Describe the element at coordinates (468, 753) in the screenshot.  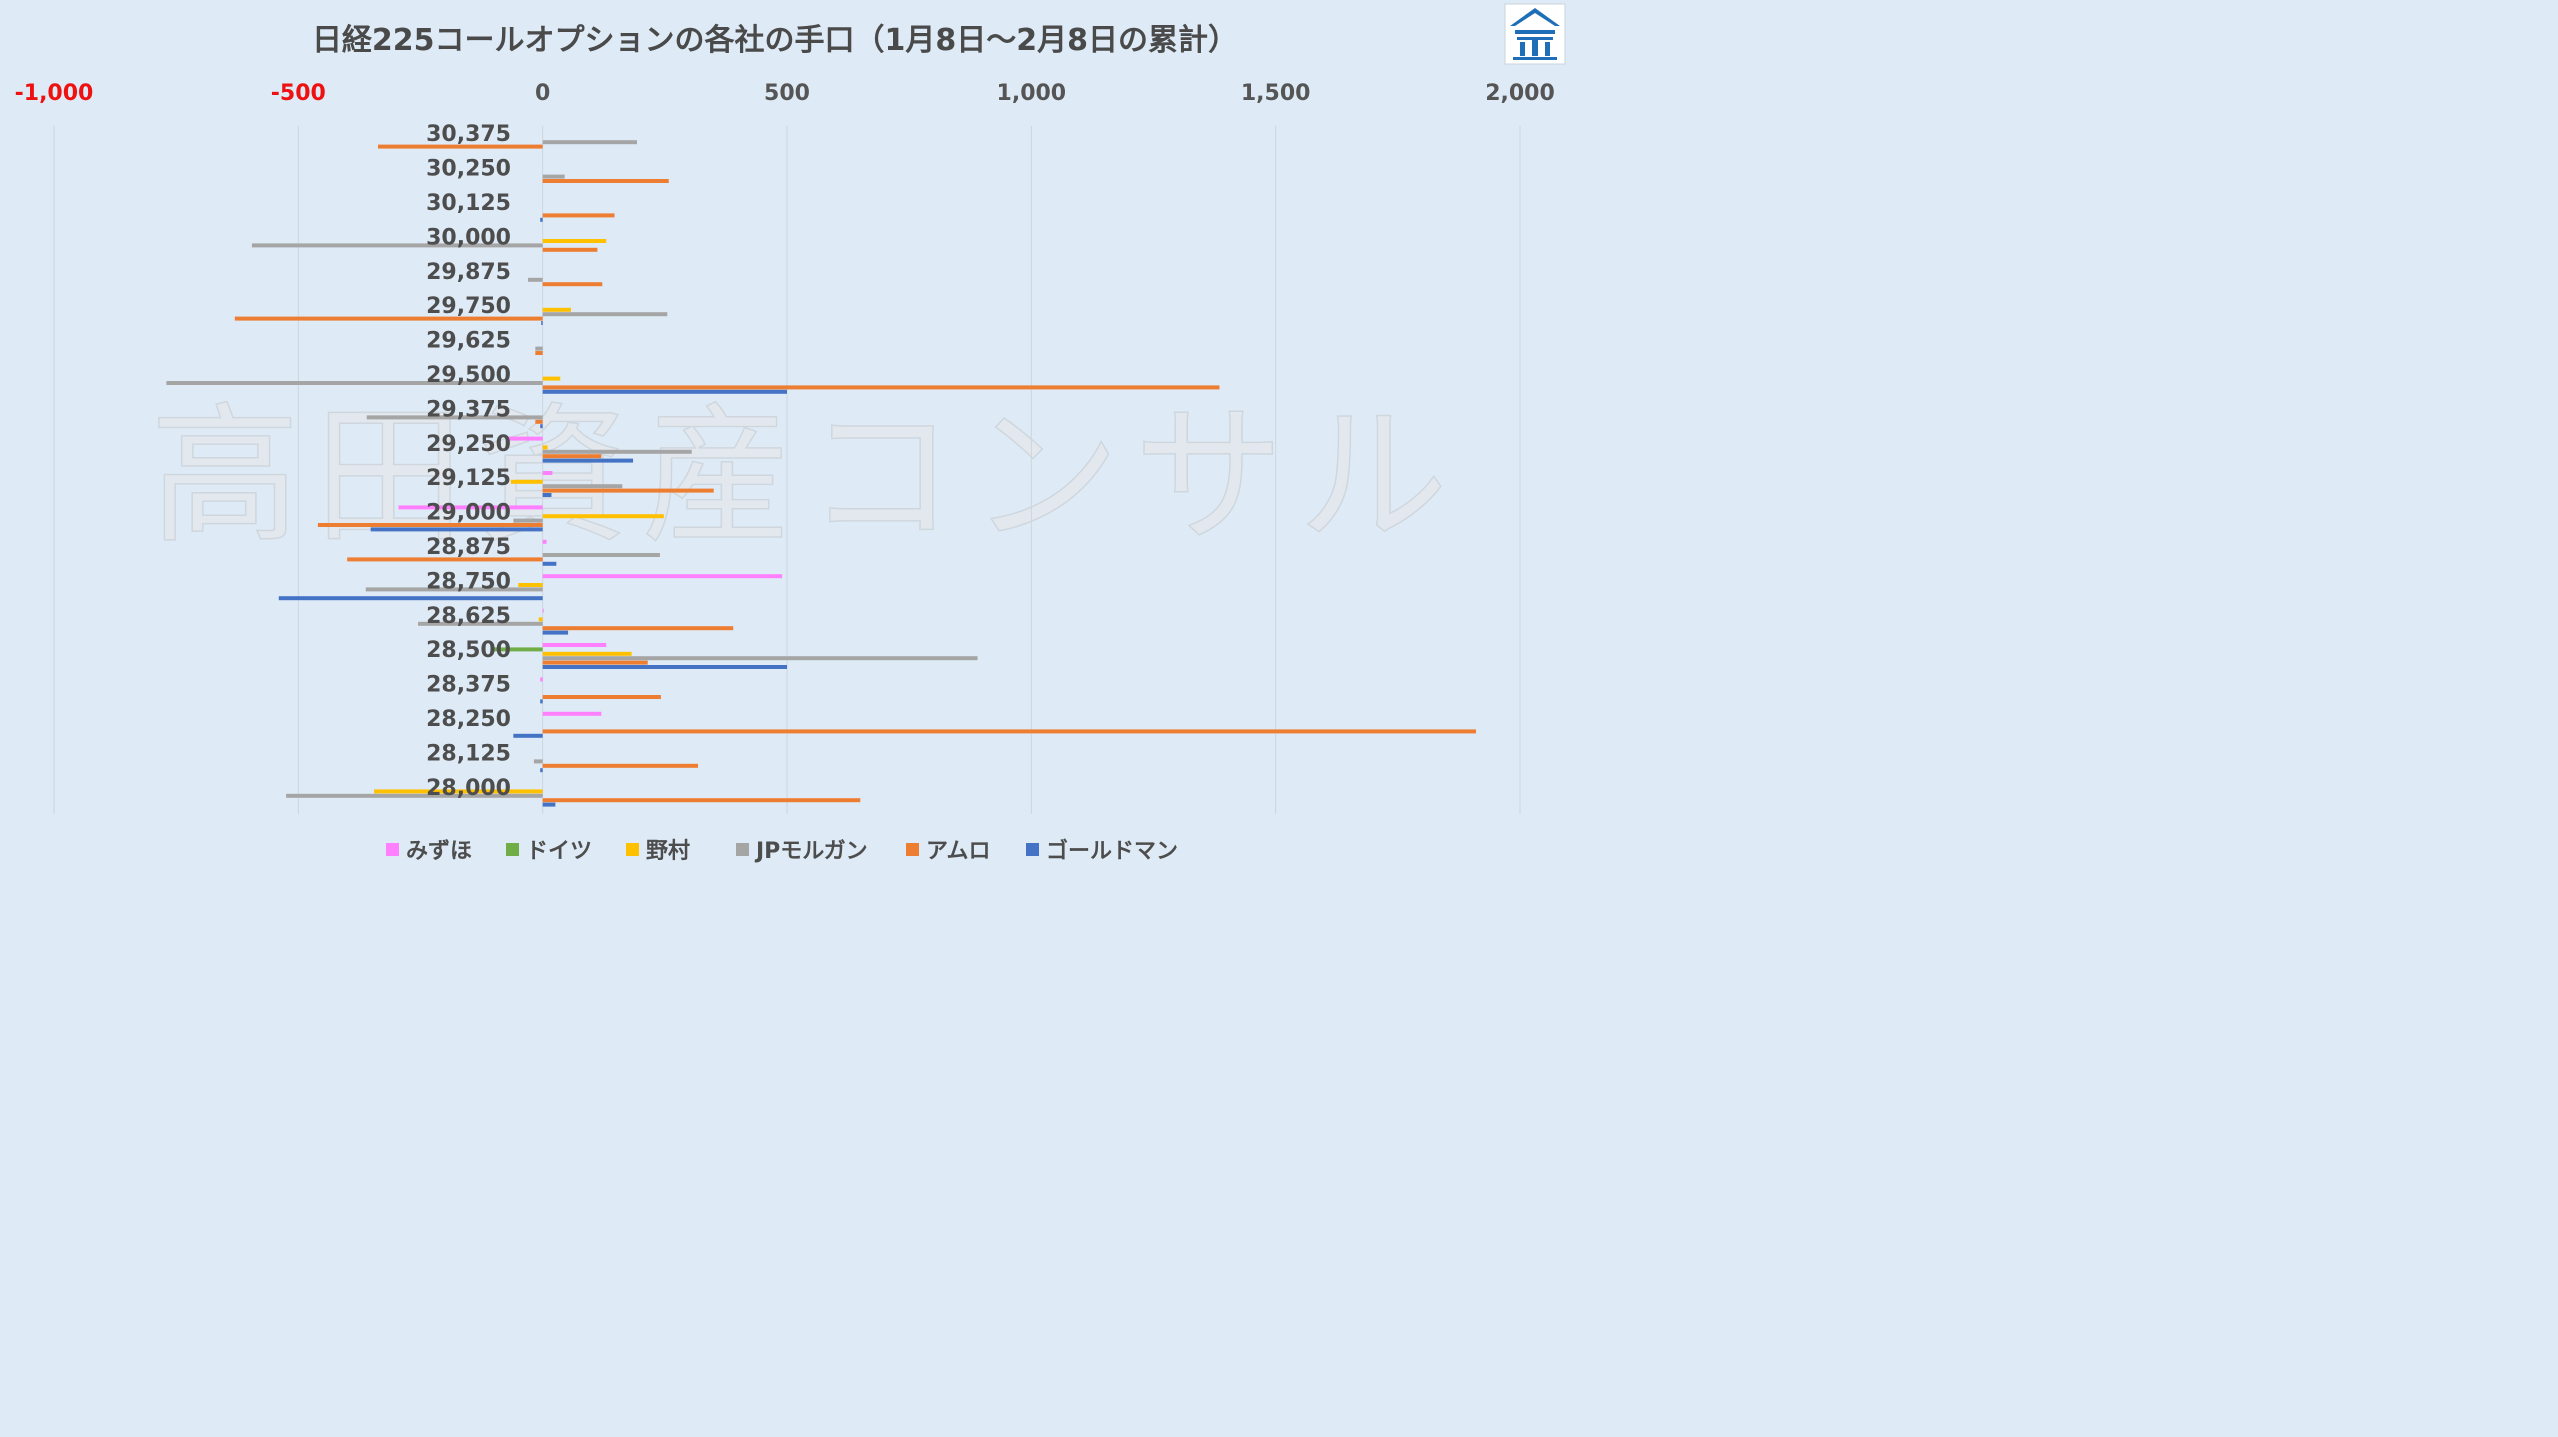
I see `category-label: 28,125` at that location.